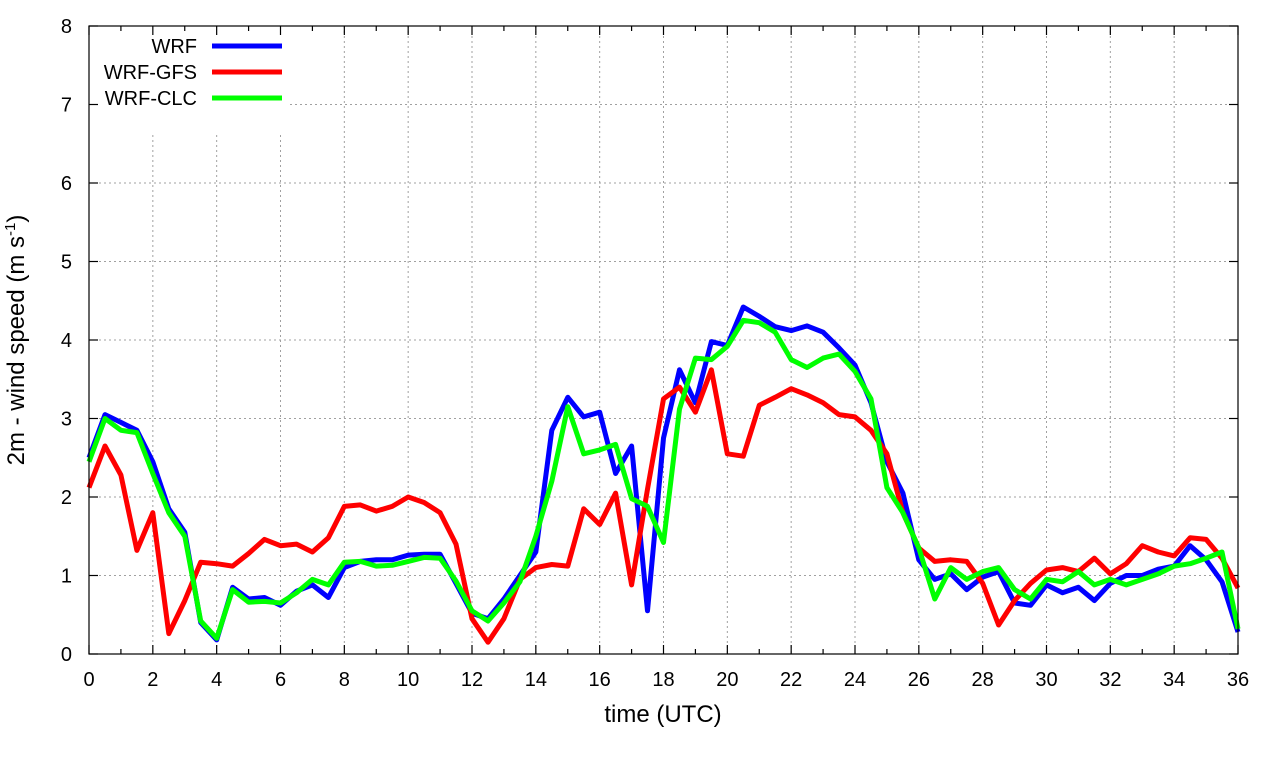 The image size is (1280, 760). Describe the element at coordinates (855, 680) in the screenshot. I see `x-tick-label: 24` at that location.